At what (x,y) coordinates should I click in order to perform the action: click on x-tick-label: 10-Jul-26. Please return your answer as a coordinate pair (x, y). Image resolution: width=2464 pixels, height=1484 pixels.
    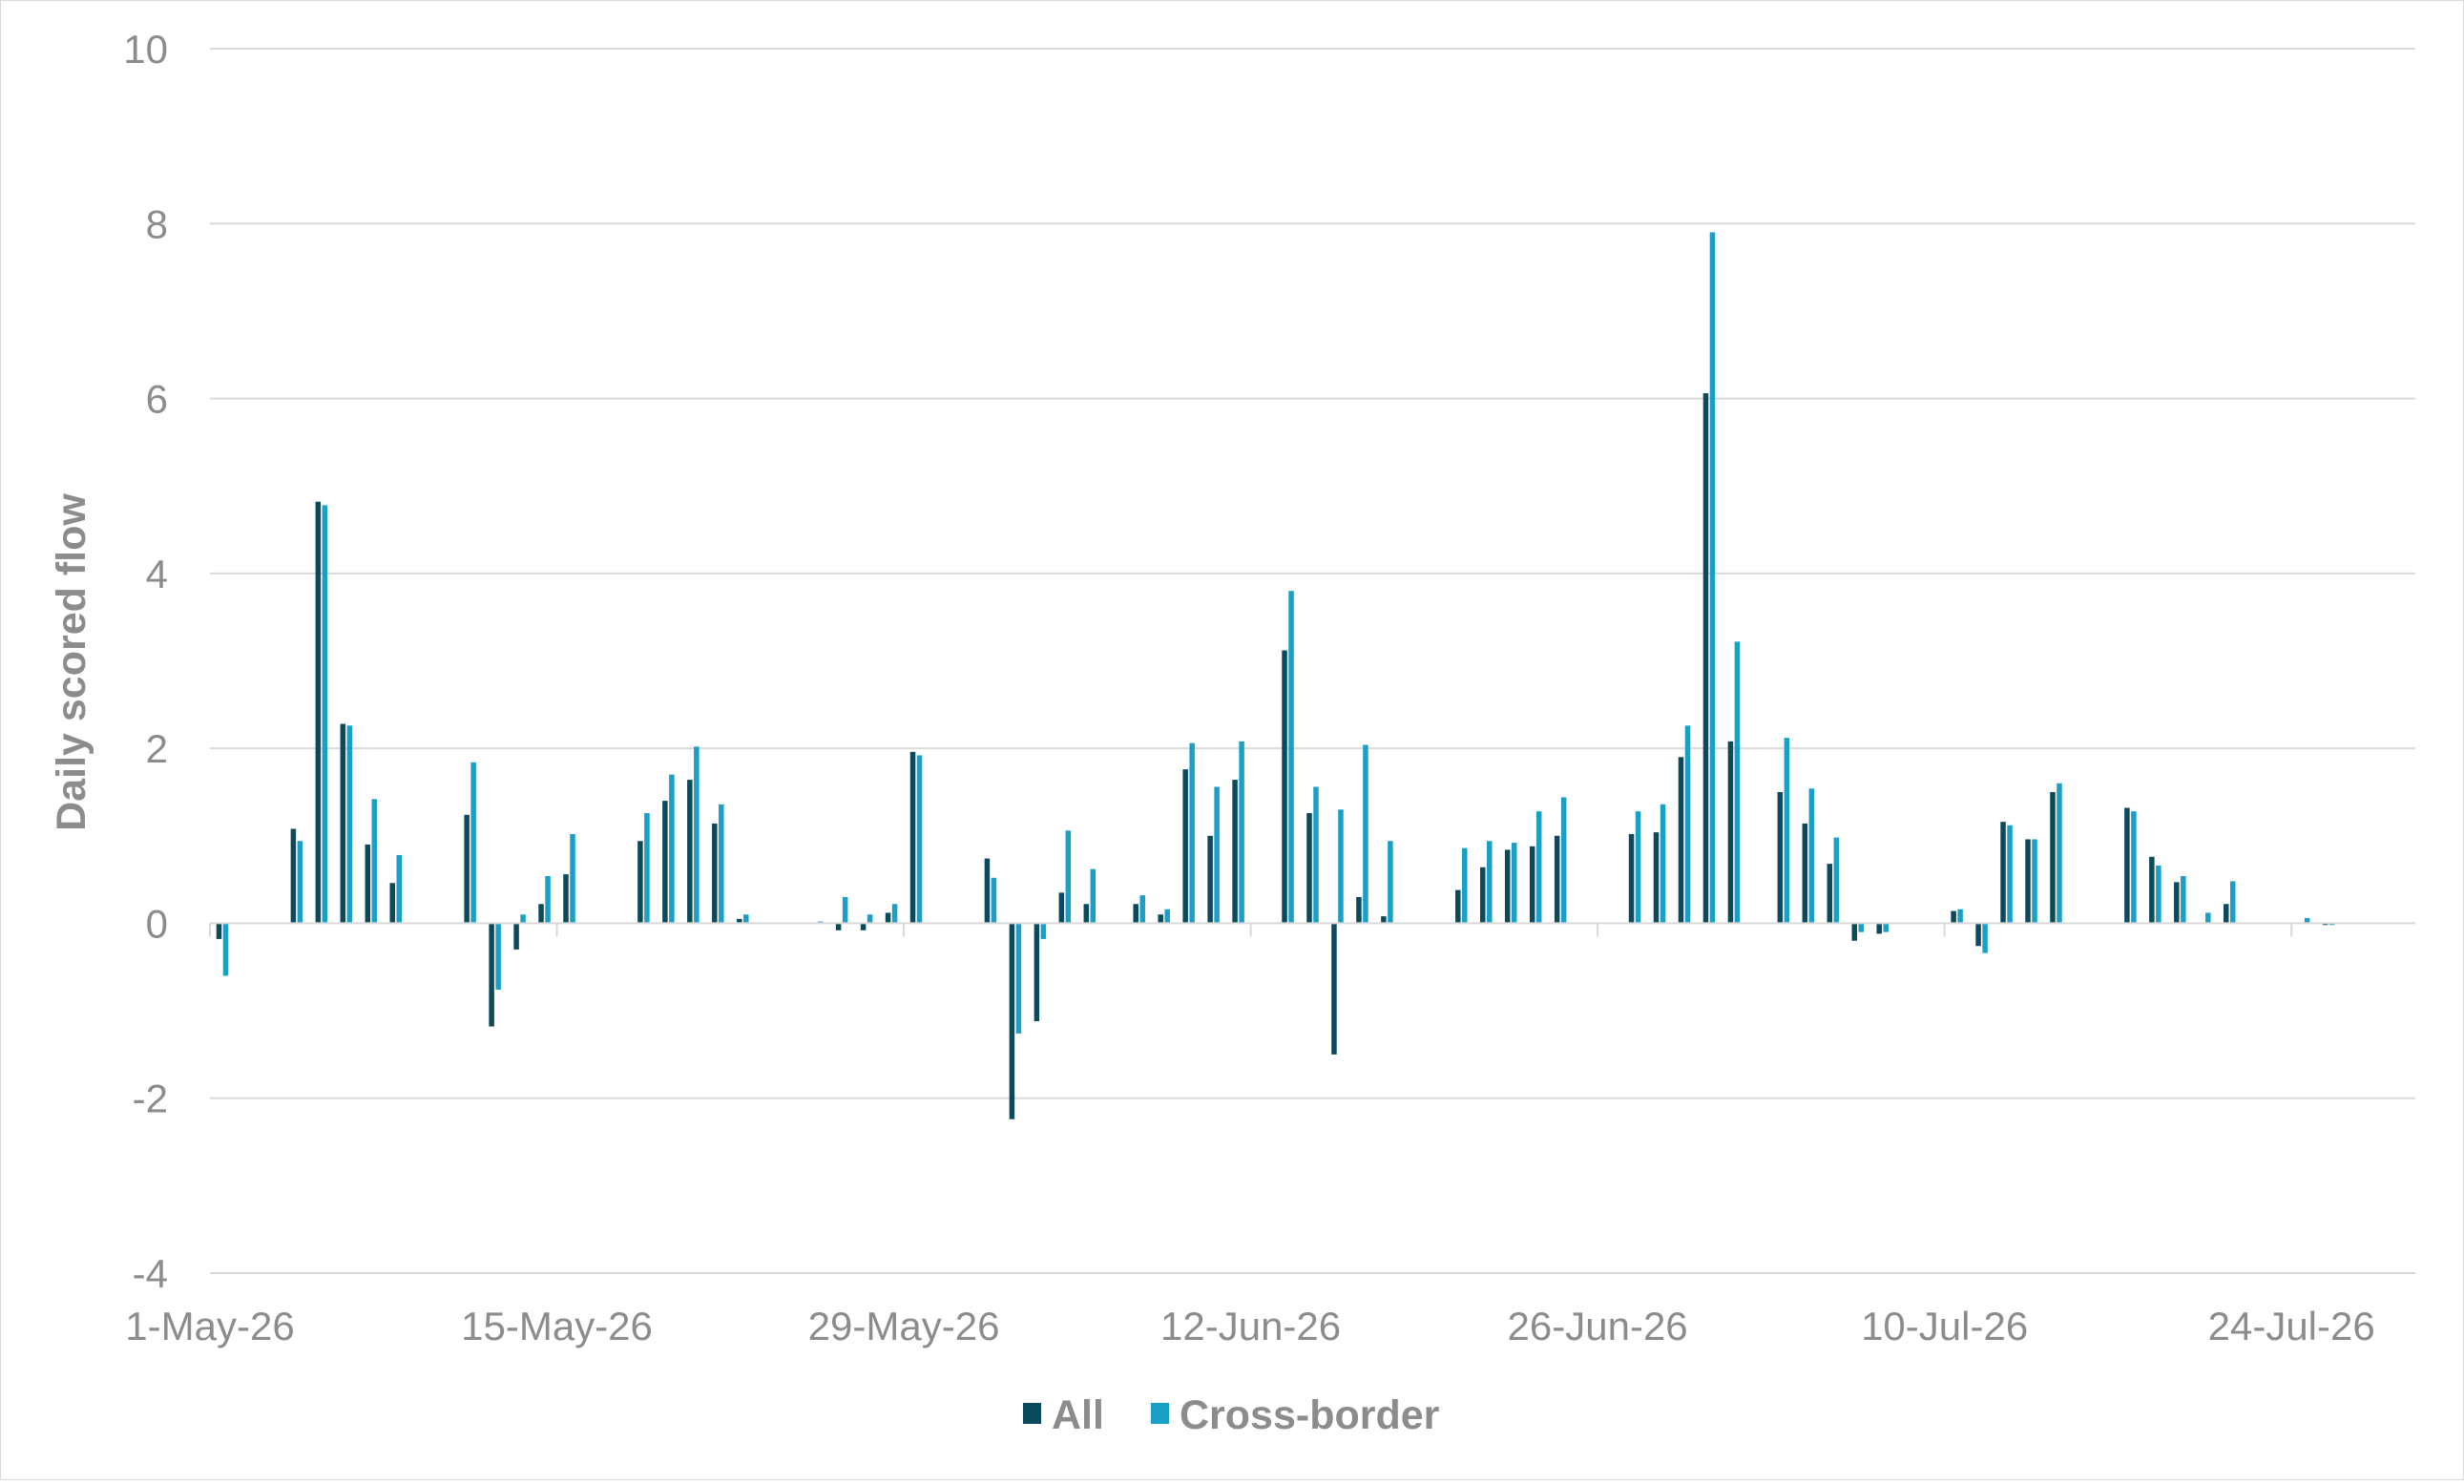
    Looking at the image, I should click on (1945, 1326).